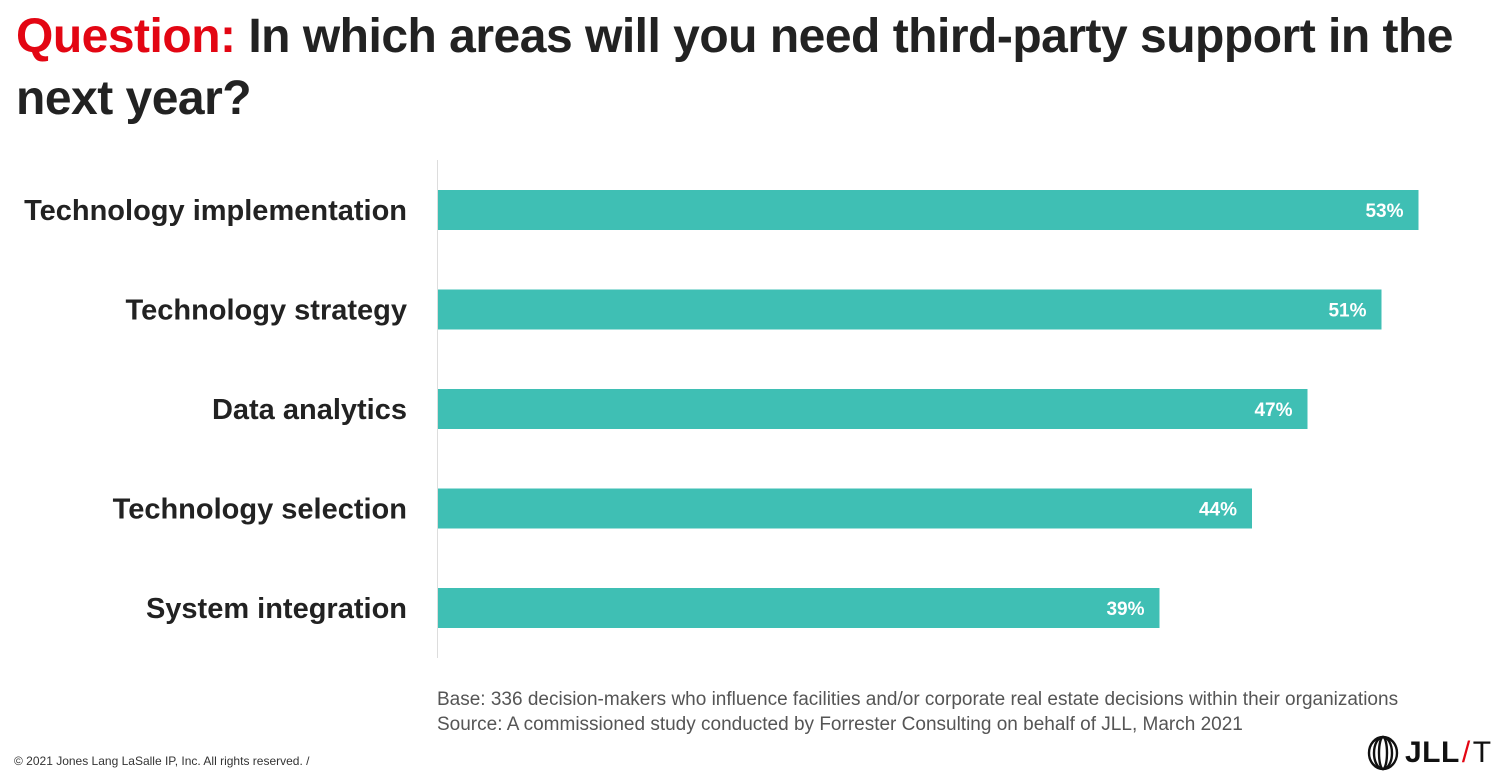  I want to click on category-label-3: Technology selection, so click(260, 510).